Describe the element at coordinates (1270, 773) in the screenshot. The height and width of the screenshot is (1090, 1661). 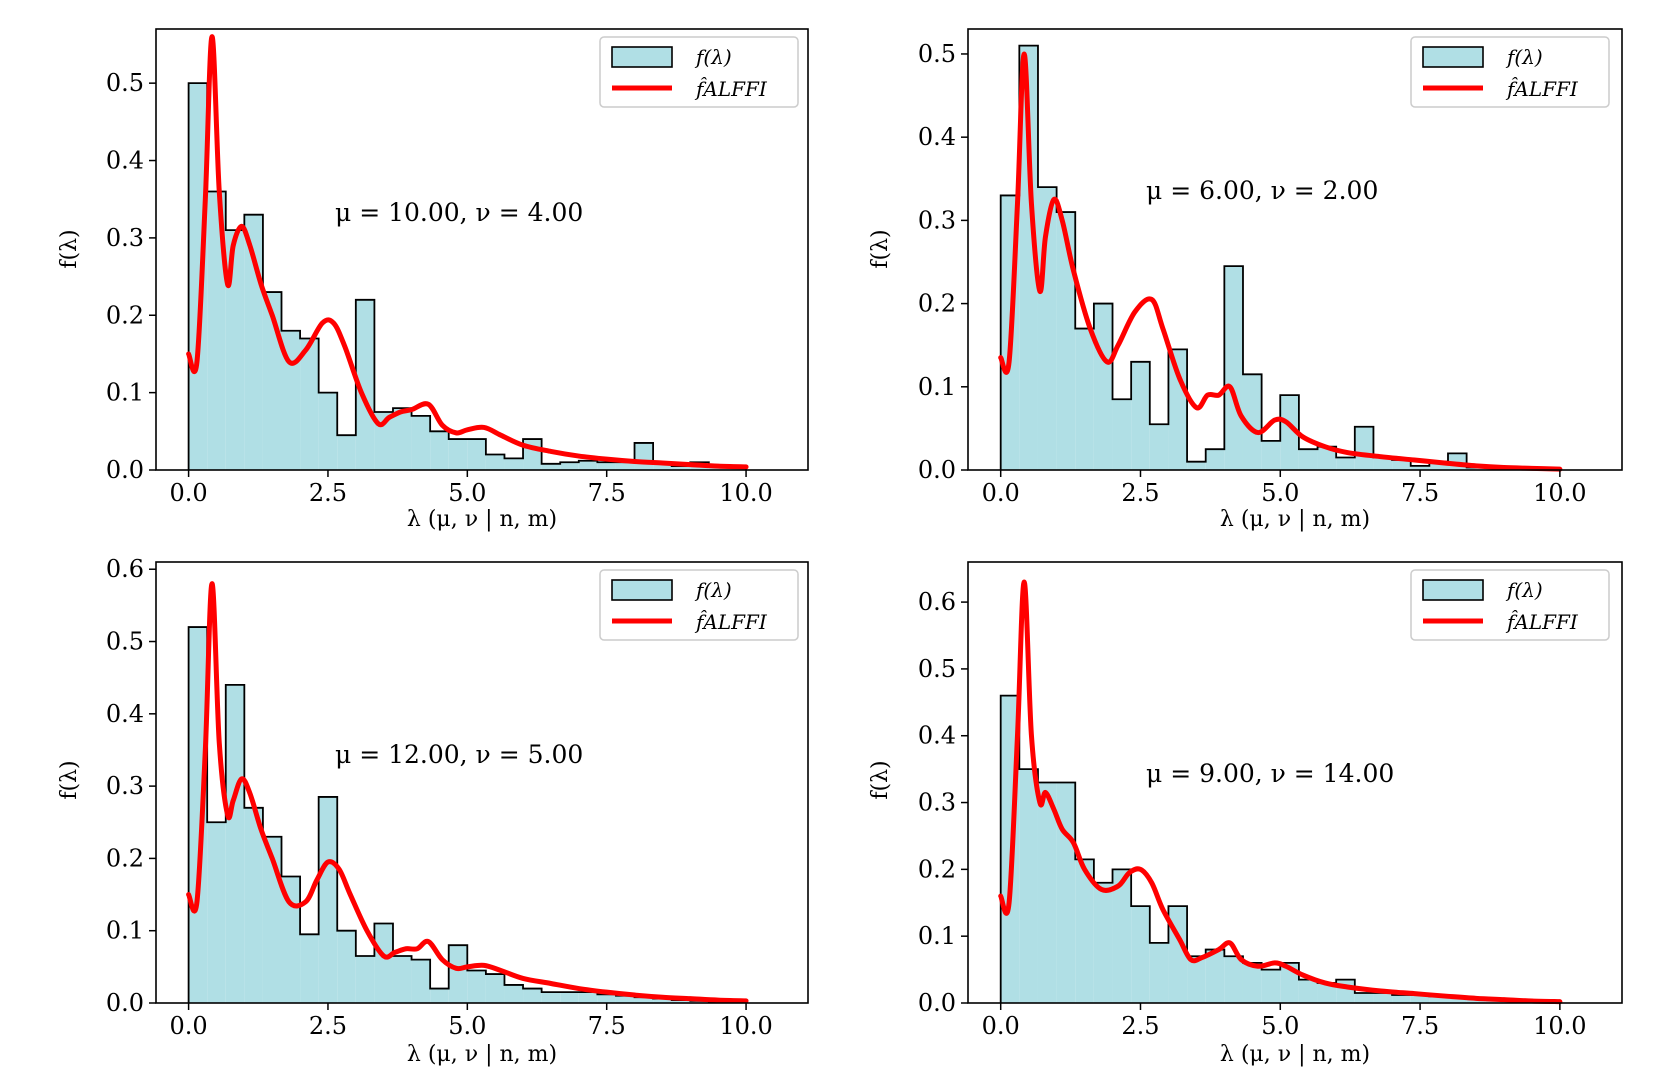
I see `parameter-annotation: μ = 9.00, ν = 14.00` at that location.